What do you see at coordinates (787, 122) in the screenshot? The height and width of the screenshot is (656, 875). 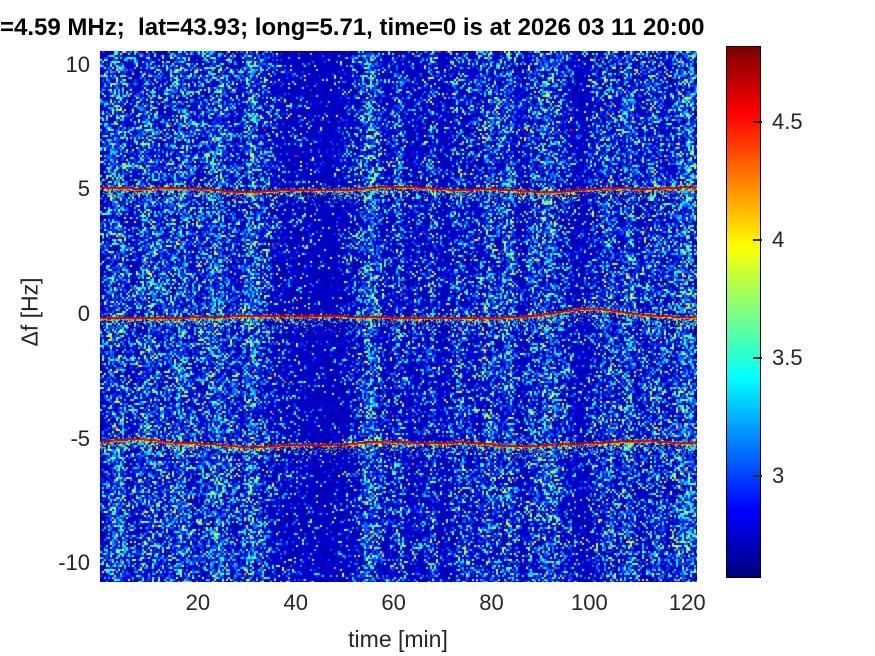 I see `colorbar-tick-label: 4.5` at bounding box center [787, 122].